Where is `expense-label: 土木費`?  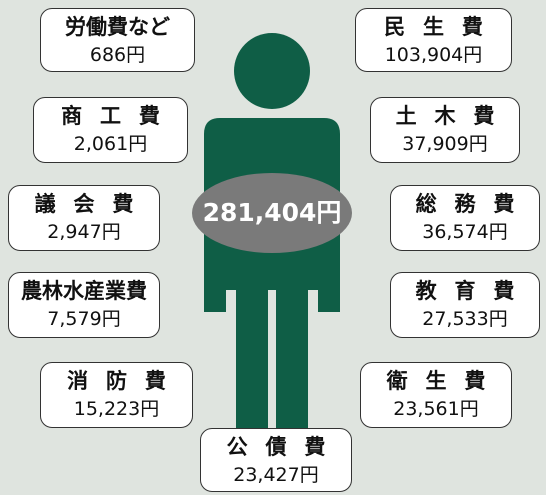
expense-label: 土木費 is located at coordinates (454, 116).